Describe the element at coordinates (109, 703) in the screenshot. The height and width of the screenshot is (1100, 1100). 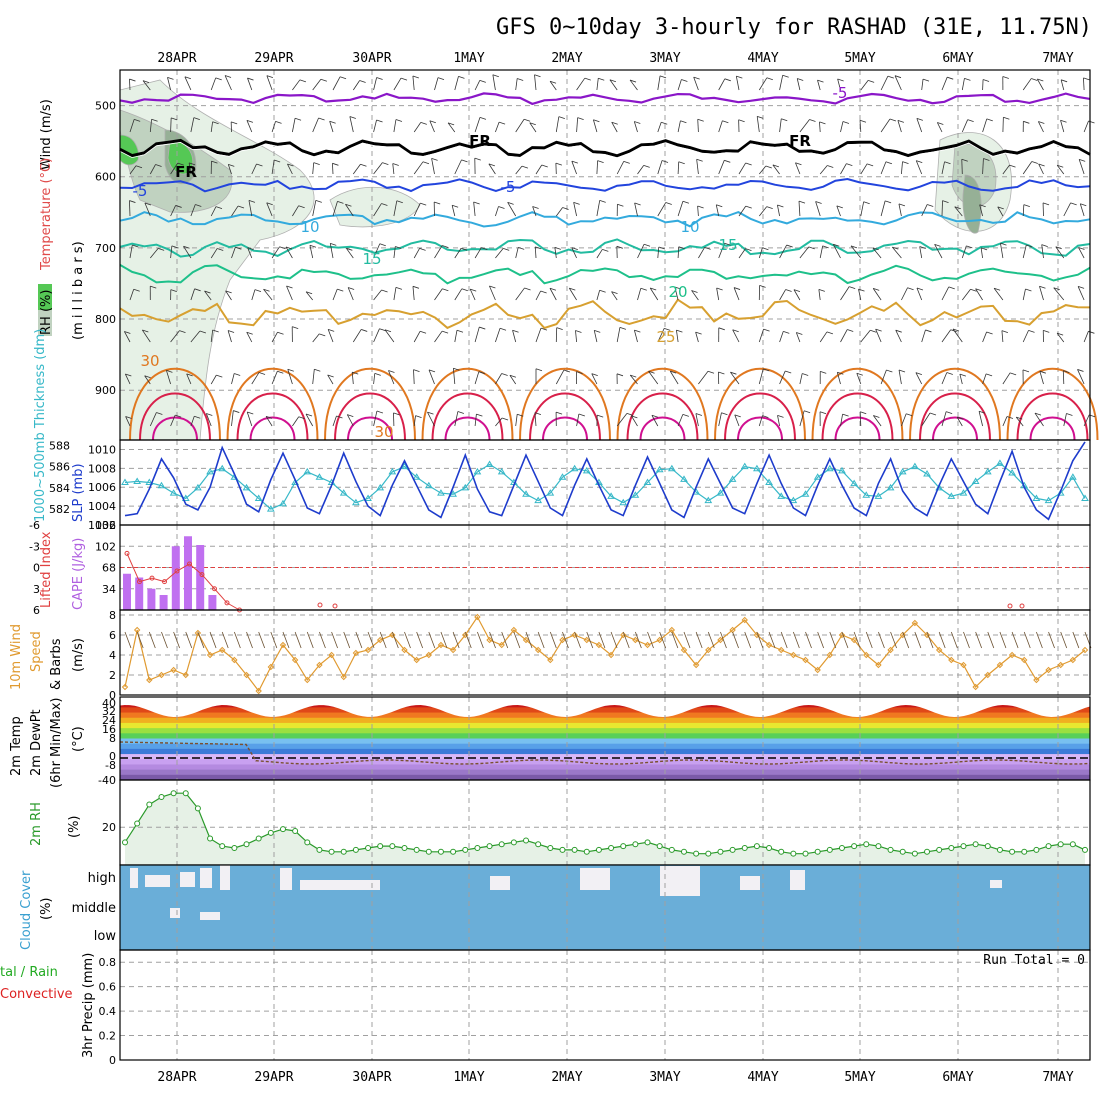
I see `temp-tick-label: 40` at that location.